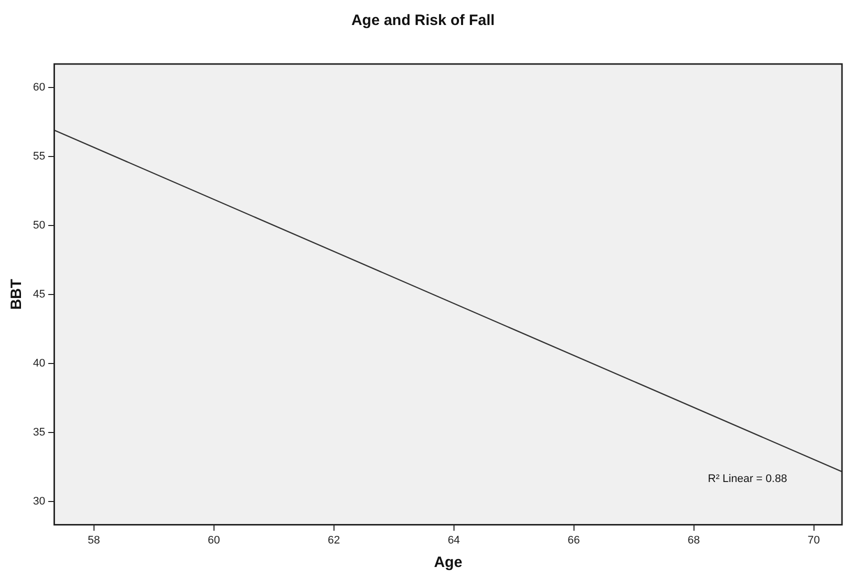 This screenshot has width=844, height=584. What do you see at coordinates (39, 225) in the screenshot?
I see `y-tick-label: 50` at bounding box center [39, 225].